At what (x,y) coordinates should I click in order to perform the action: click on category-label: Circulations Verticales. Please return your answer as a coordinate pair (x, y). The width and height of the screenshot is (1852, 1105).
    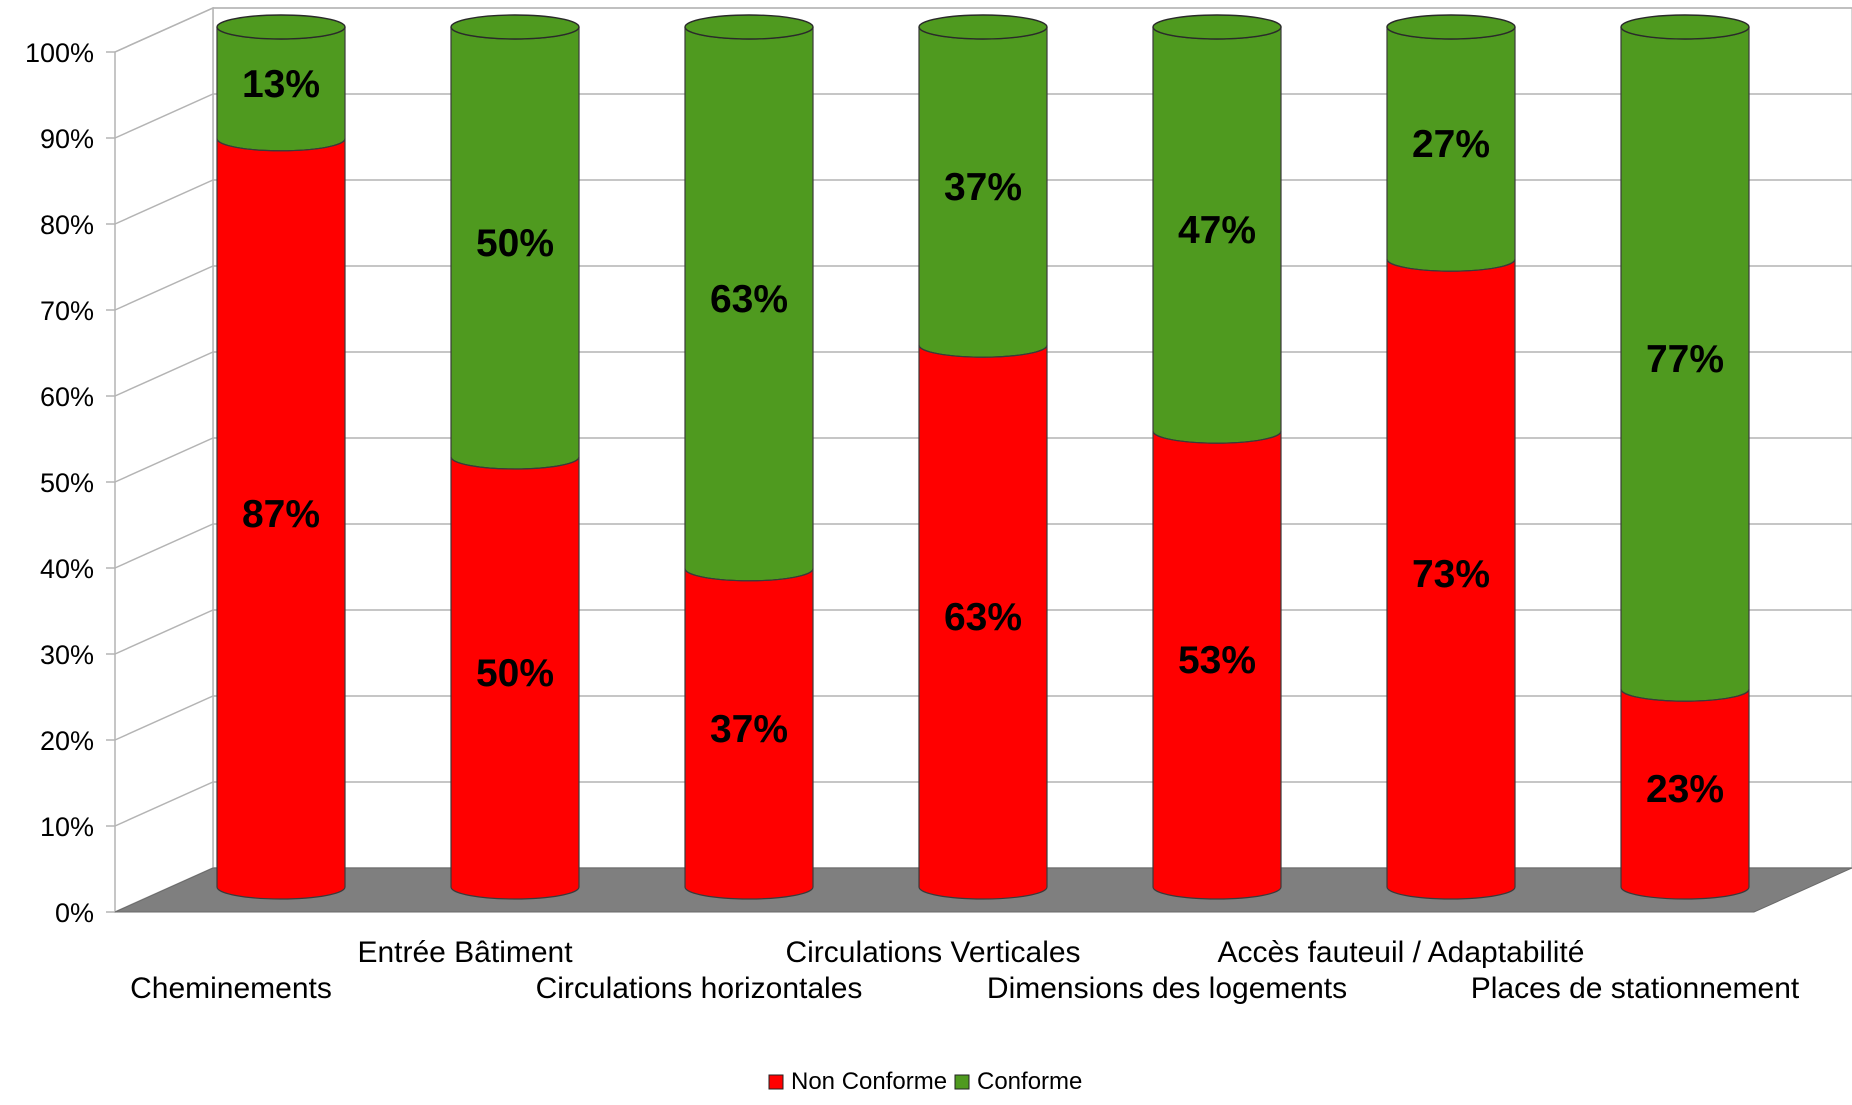
    Looking at the image, I should click on (932, 952).